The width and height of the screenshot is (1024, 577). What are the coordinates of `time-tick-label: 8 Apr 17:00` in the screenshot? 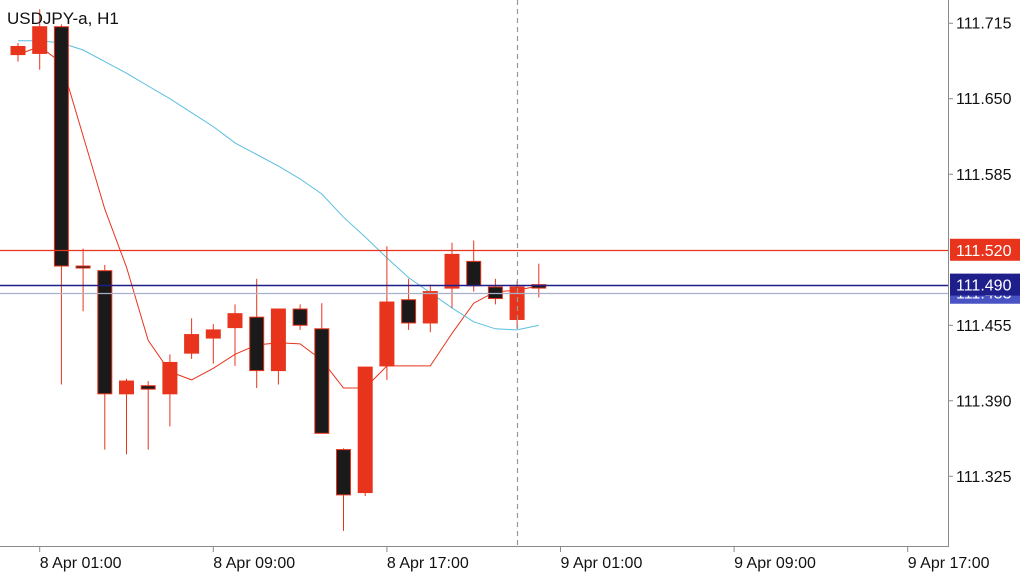 It's located at (428, 563).